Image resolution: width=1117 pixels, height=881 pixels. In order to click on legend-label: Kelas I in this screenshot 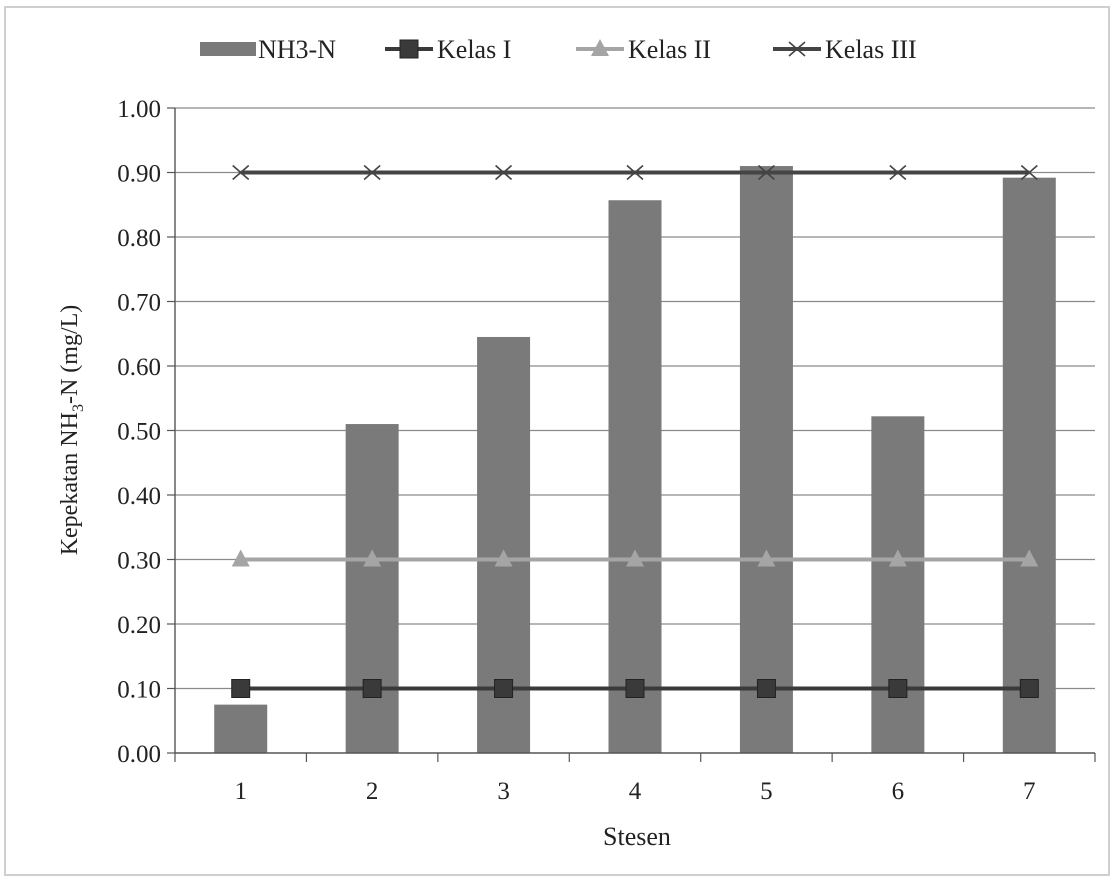, I will do `click(474, 49)`.